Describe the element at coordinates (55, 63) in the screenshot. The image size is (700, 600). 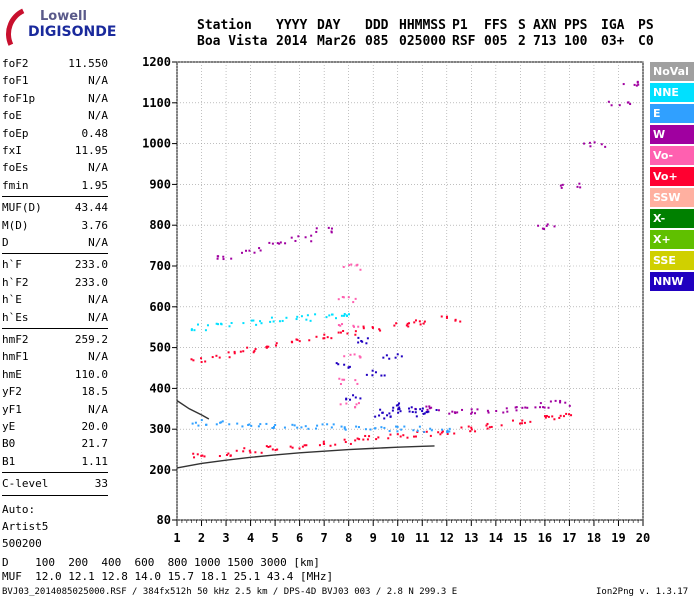
I see `param-row: foF2 11.550` at that location.